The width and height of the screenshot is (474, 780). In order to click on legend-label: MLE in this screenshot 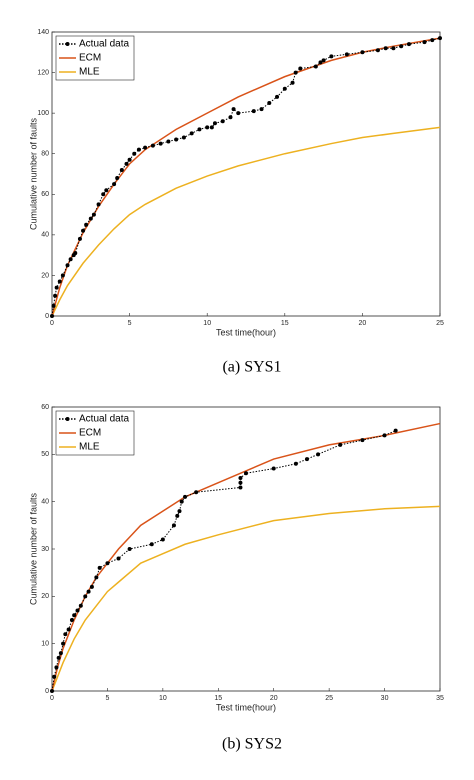, I will do `click(89, 72)`.